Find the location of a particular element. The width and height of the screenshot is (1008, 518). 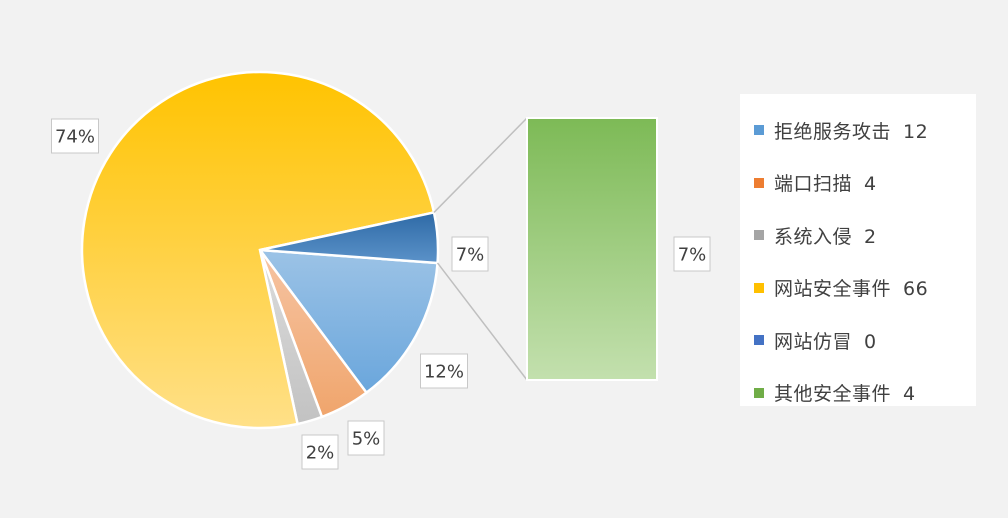

legend-item: 网站仿冒 0 is located at coordinates (865, 340).